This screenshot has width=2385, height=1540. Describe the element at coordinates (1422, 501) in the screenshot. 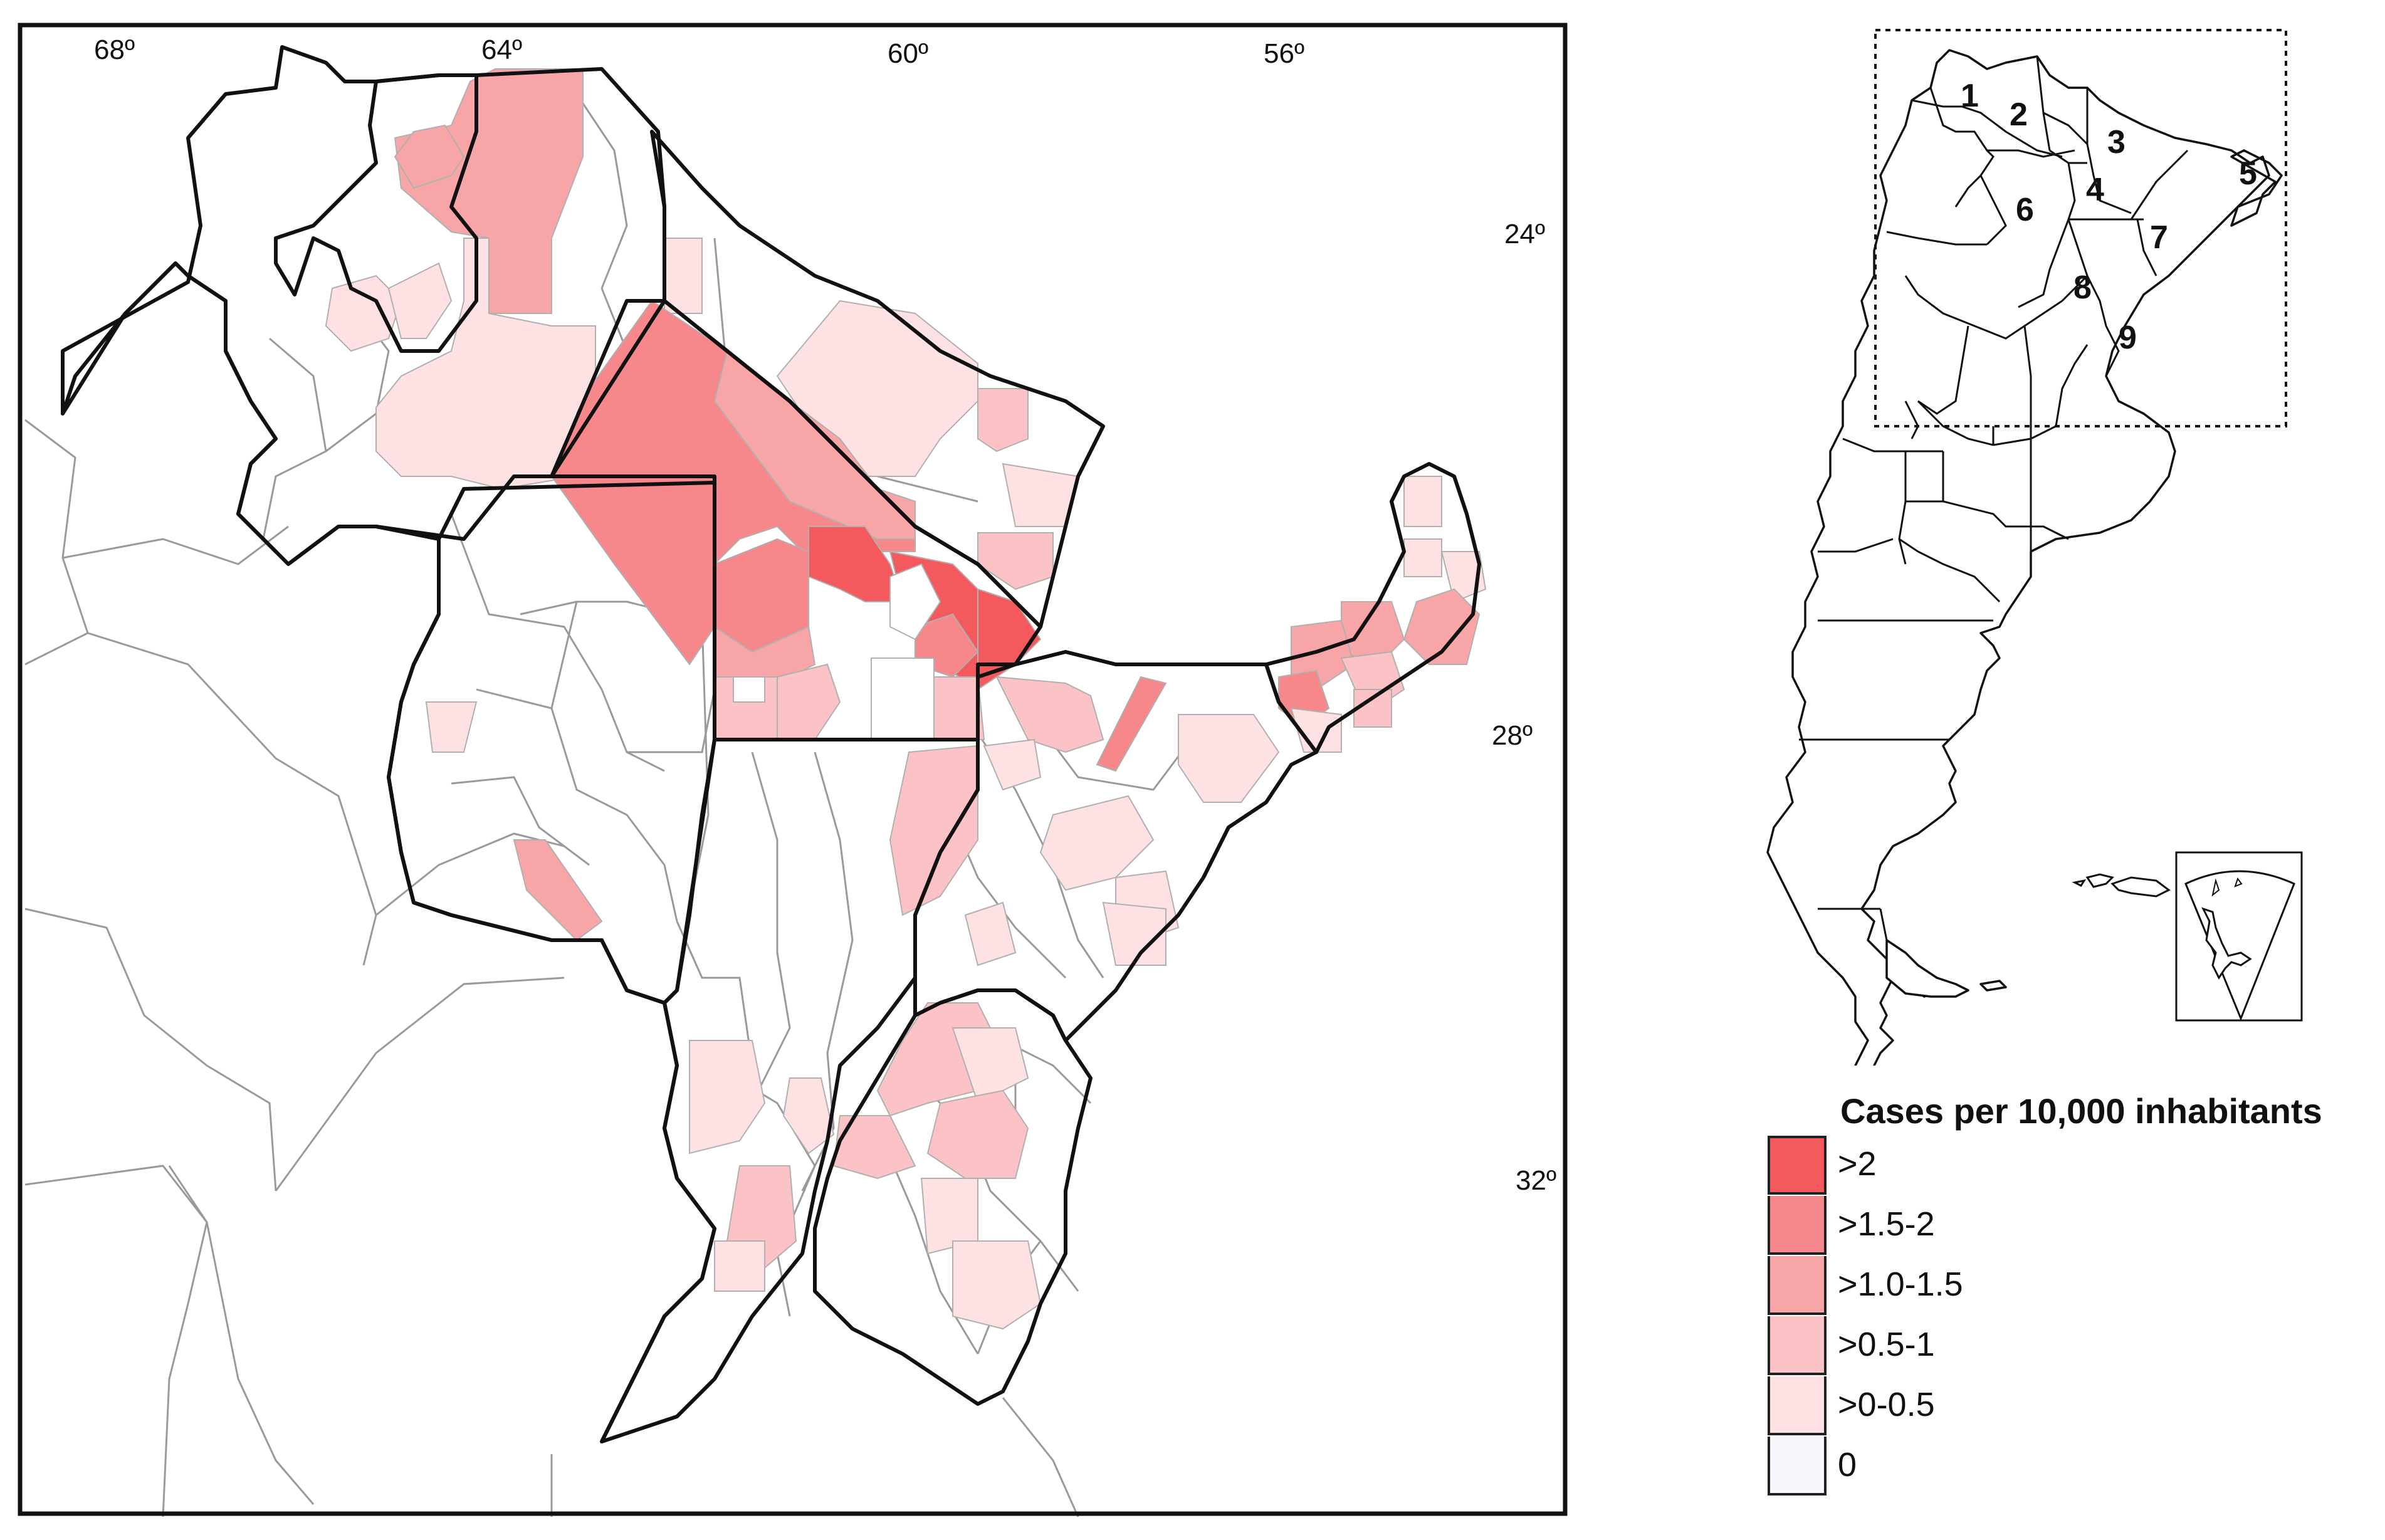

I see `dept-misiones-n` at that location.